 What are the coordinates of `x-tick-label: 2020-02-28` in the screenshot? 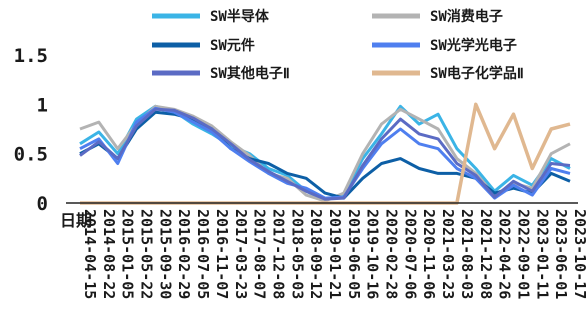 It's located at (392, 254).